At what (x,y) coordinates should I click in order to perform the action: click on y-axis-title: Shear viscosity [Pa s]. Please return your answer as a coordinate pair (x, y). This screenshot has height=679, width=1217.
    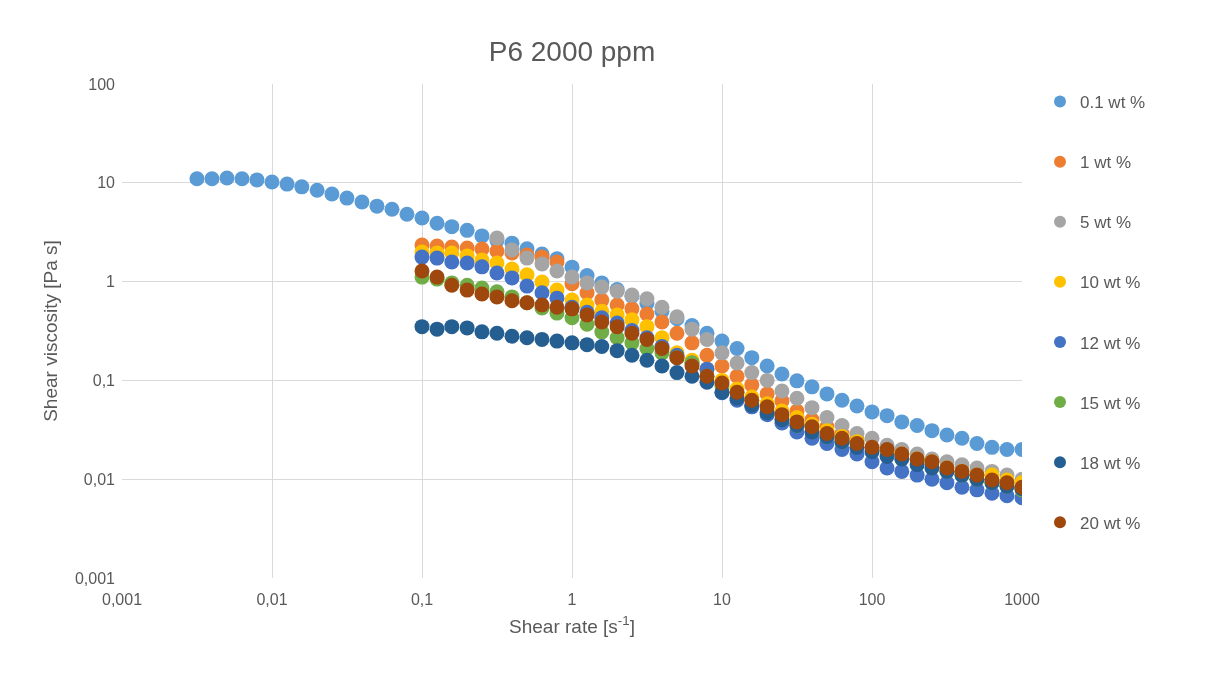
    Looking at the image, I should click on (50, 331).